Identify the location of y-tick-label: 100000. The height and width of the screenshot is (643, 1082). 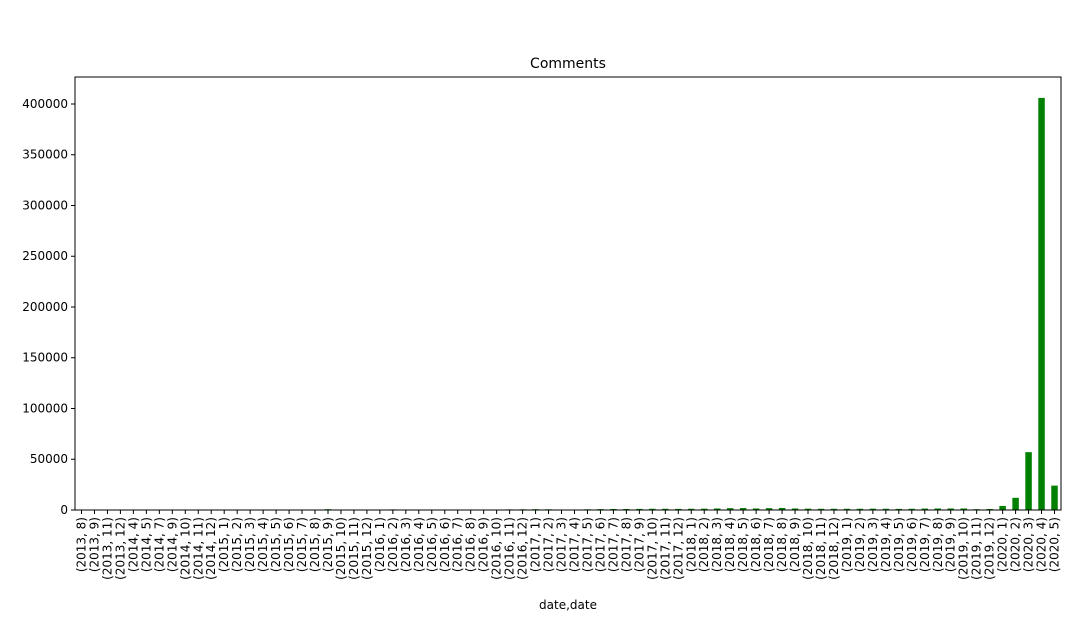
(45, 408).